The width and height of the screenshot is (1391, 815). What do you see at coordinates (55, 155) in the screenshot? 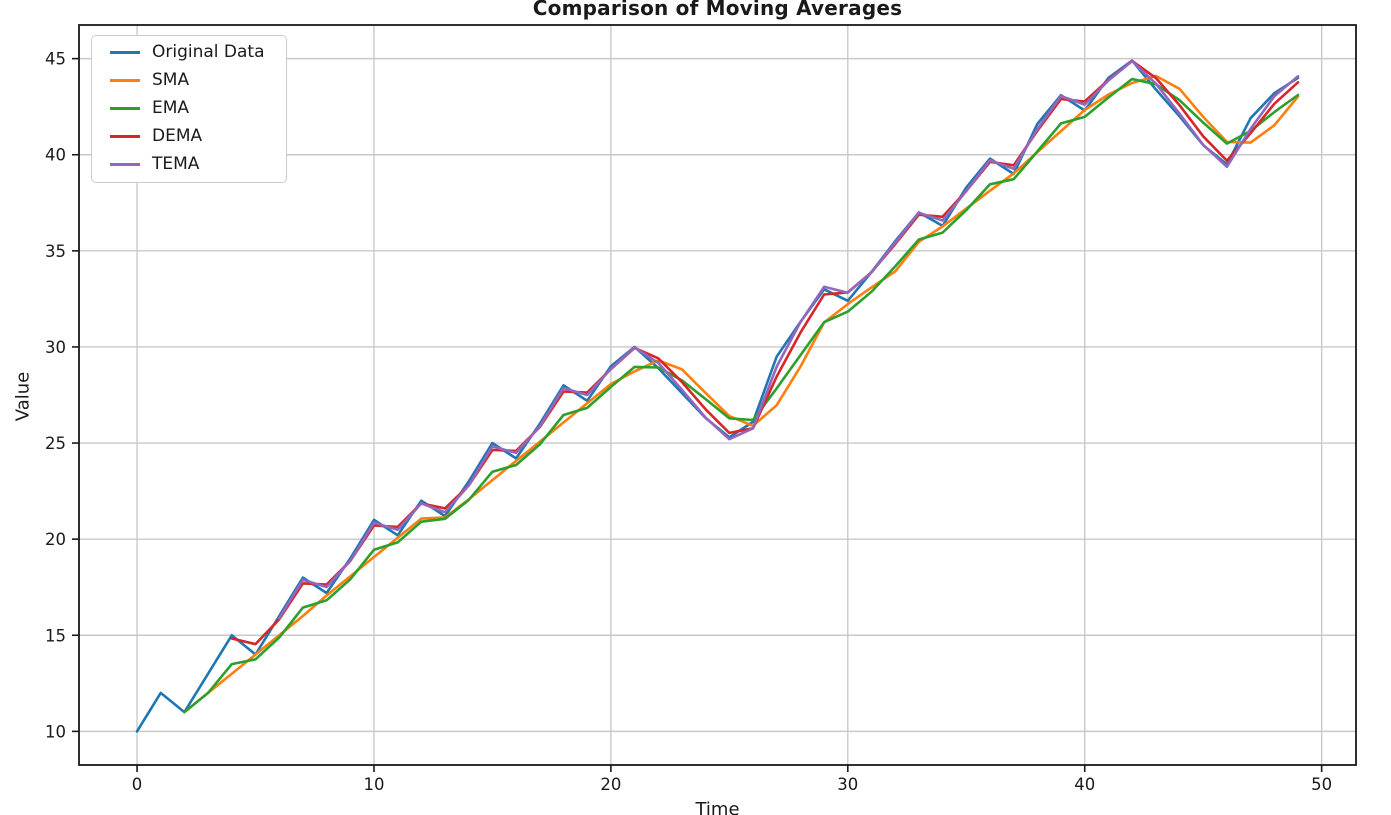
I see `y-tick-label: 40` at bounding box center [55, 155].